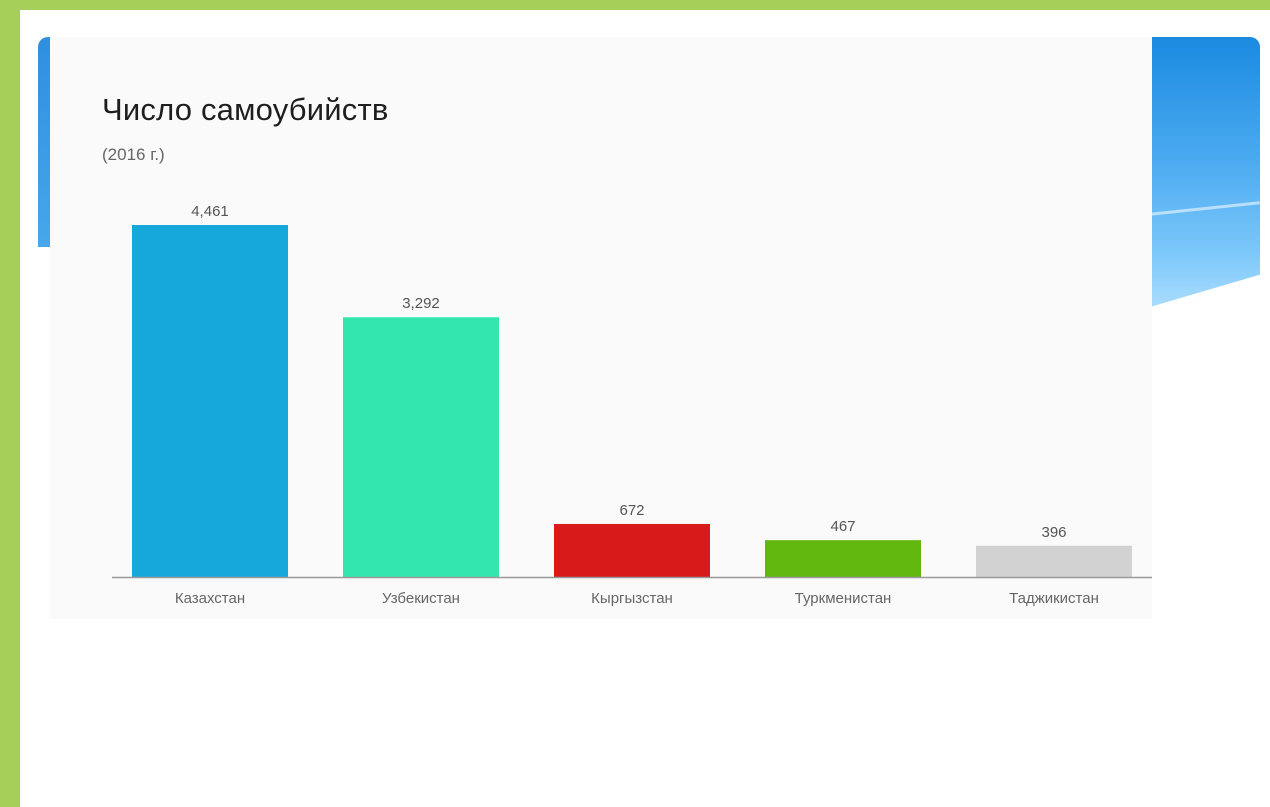 The image size is (1270, 807). What do you see at coordinates (842, 526) in the screenshot?
I see `value-label-4: 467` at bounding box center [842, 526].